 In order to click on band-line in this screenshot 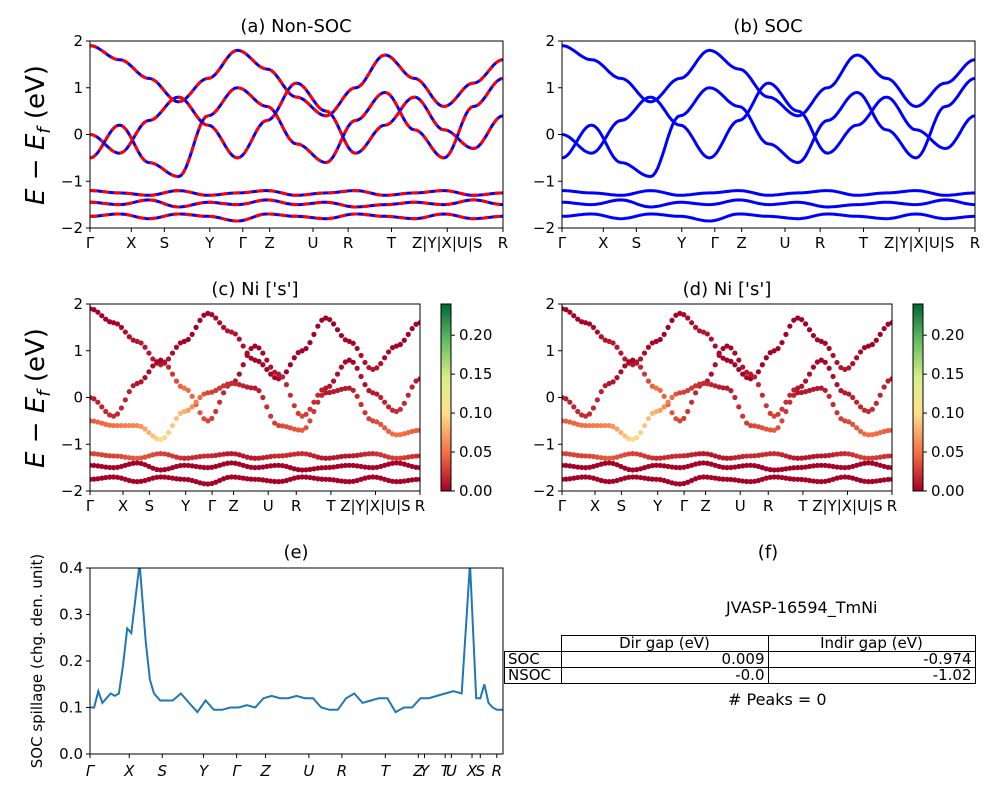, I will do `click(296, 81)`.